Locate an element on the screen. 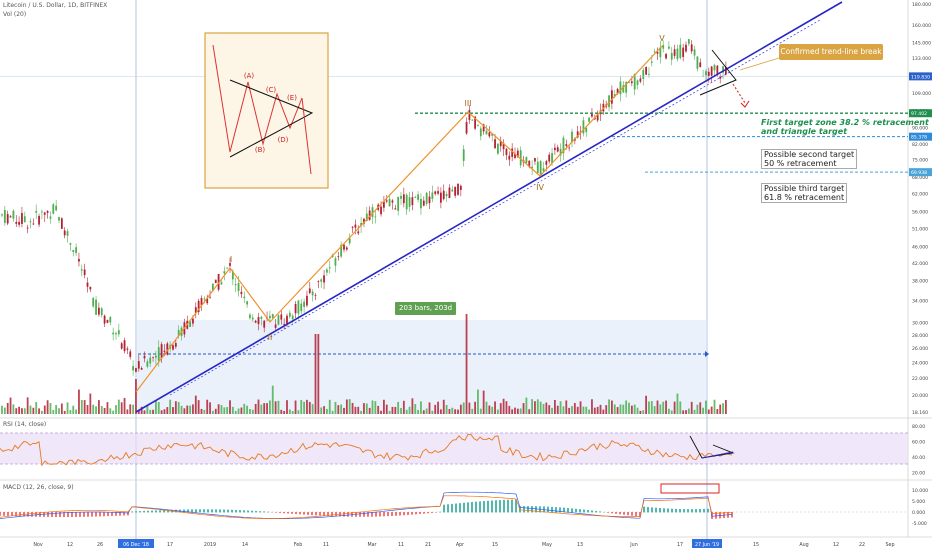 This screenshot has width=932, height=554. price-tick: 145.000 is located at coordinates (921, 43).